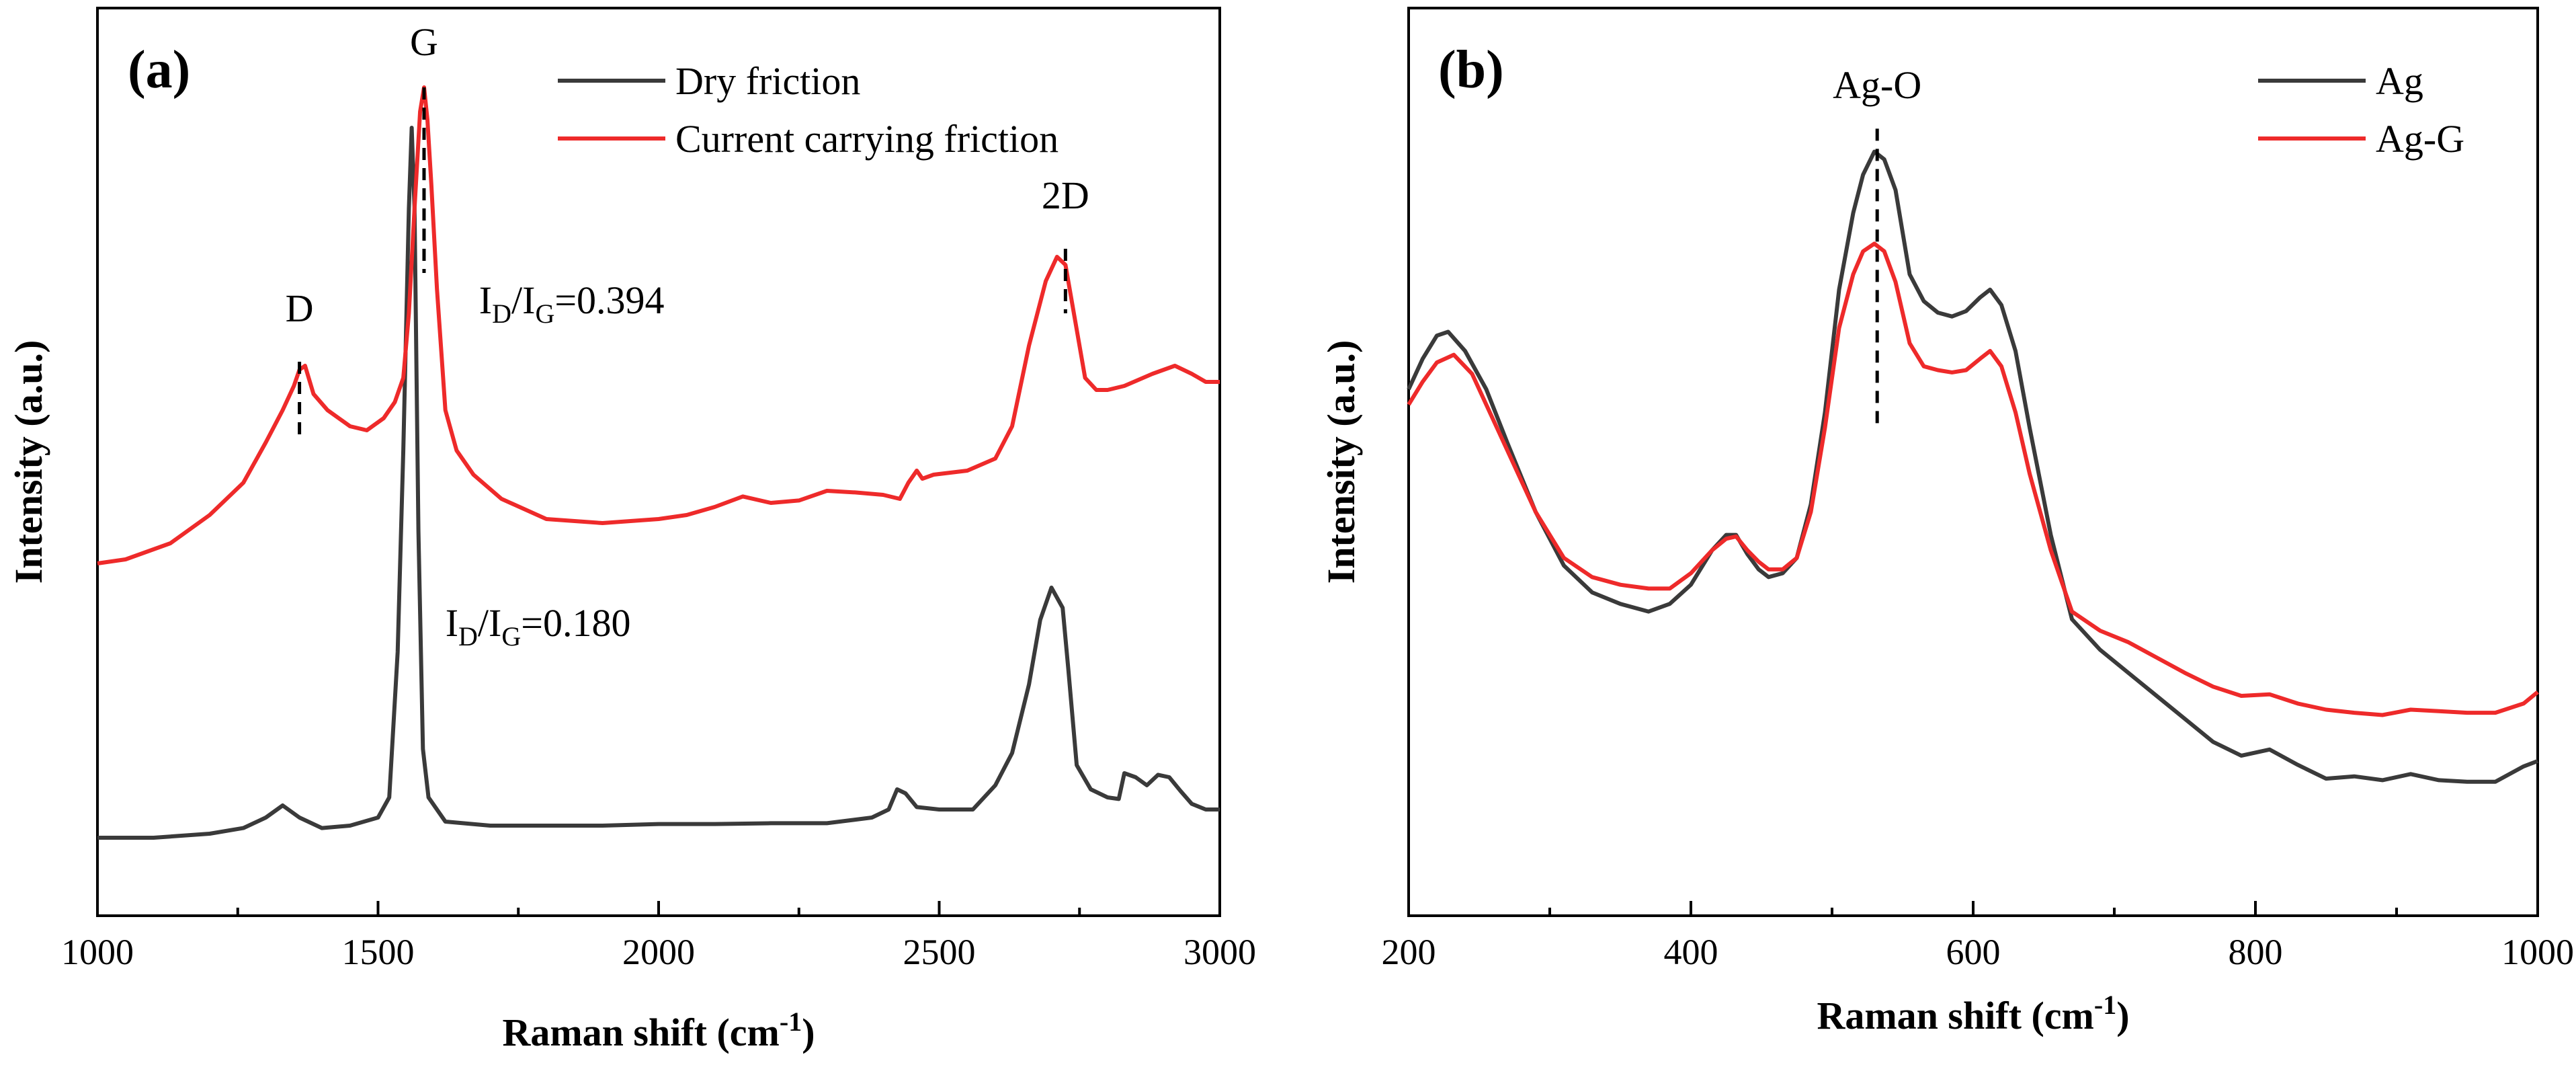  What do you see at coordinates (808, 110) in the screenshot?
I see `panel-a-legend: Dry friction Current carrying friction` at bounding box center [808, 110].